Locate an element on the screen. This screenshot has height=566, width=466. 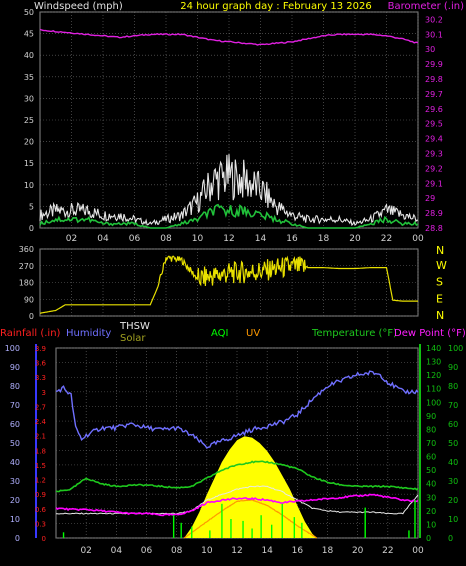
direction-tick-label: 270 is located at coordinates (26, 266).